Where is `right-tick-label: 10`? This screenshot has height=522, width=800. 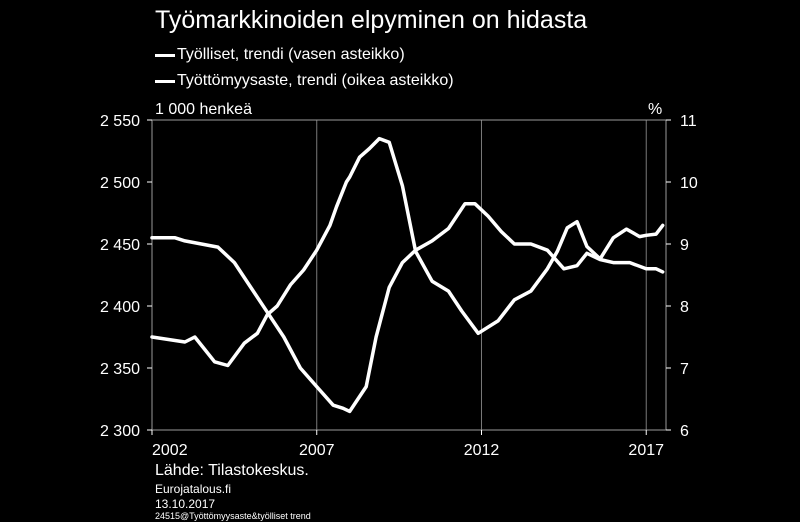 right-tick-label: 10 is located at coordinates (689, 183).